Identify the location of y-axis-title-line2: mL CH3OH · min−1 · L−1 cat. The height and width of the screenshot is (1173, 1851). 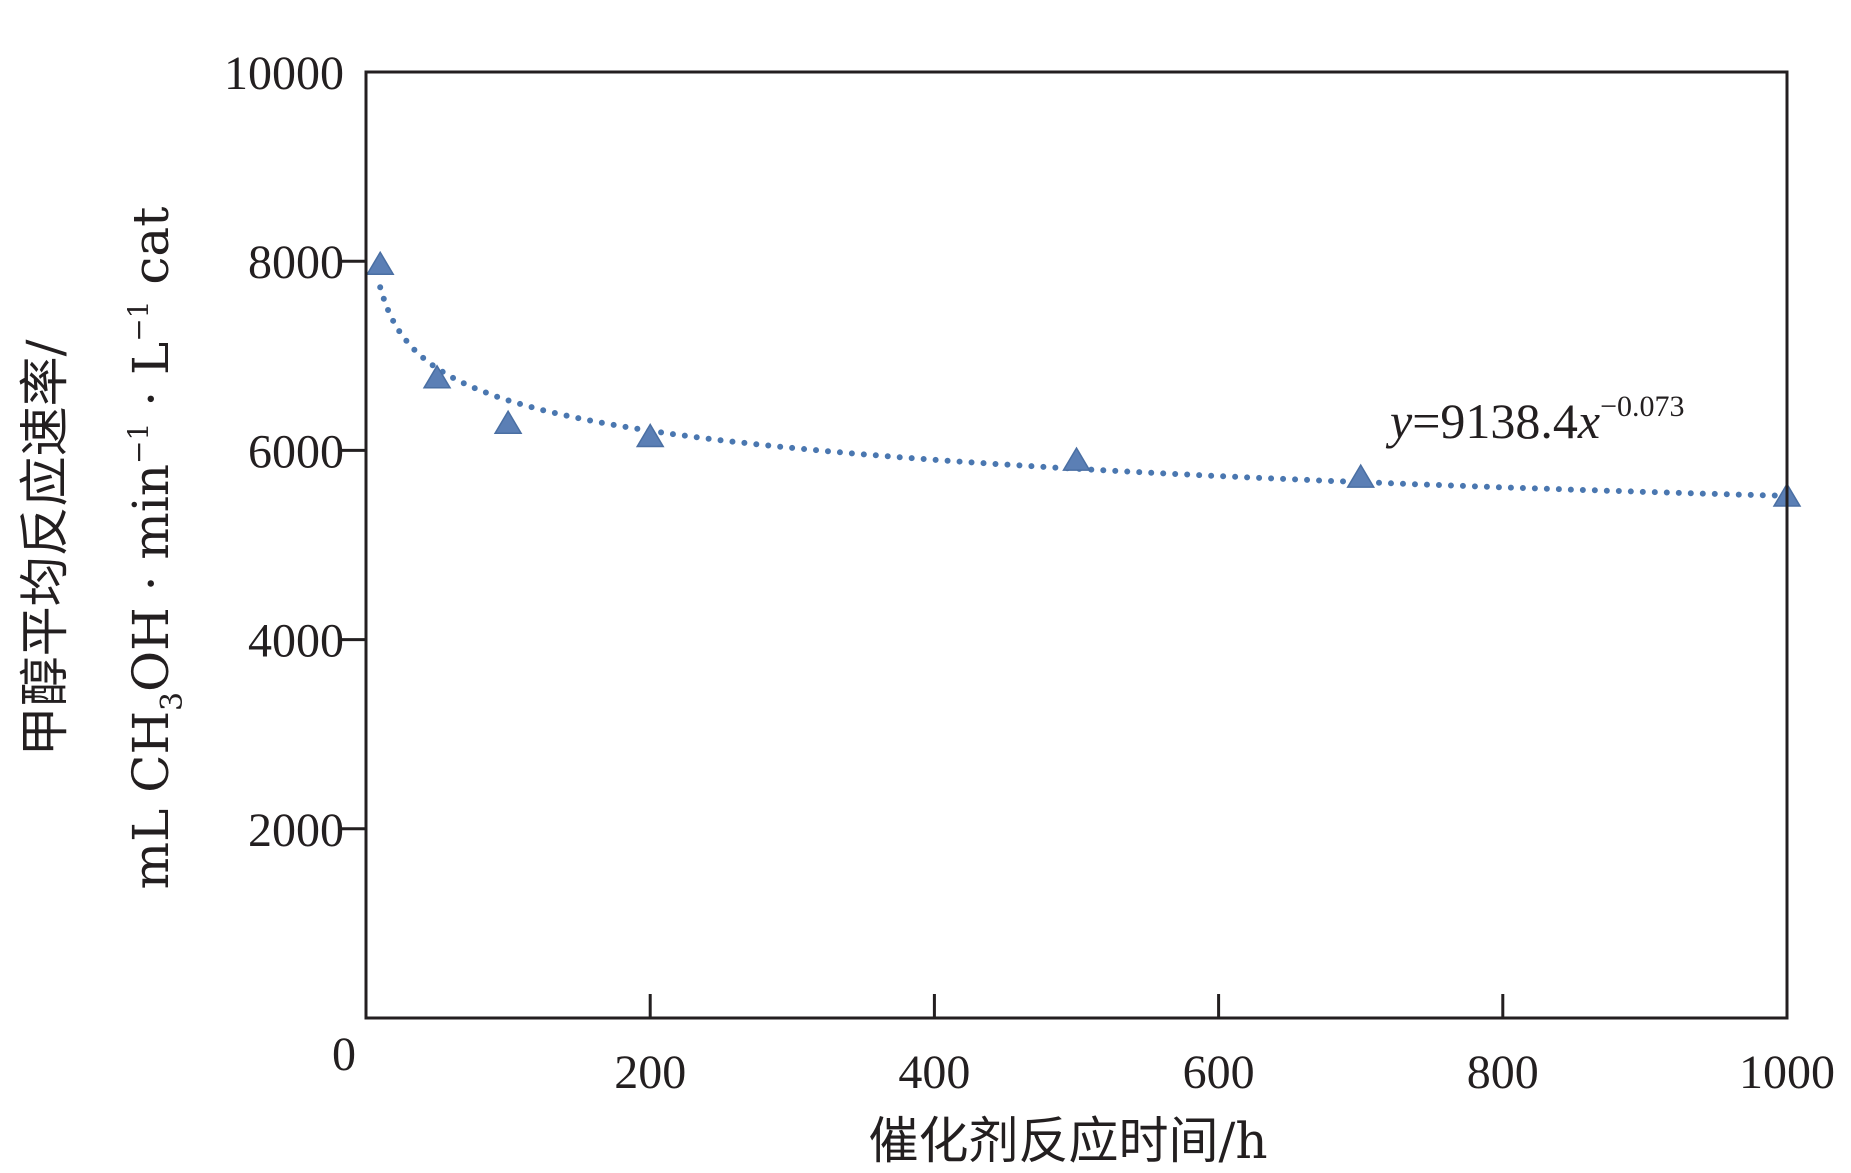
(156, 548).